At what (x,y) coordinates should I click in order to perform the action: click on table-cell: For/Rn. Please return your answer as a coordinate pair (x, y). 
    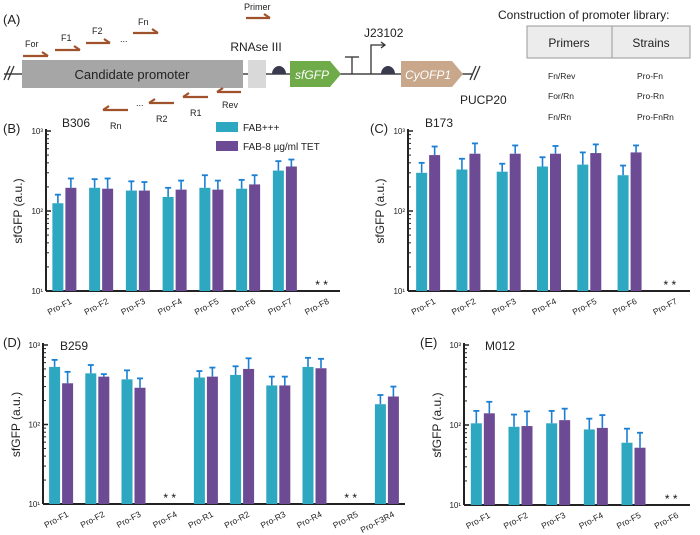
    Looking at the image, I should click on (561, 96).